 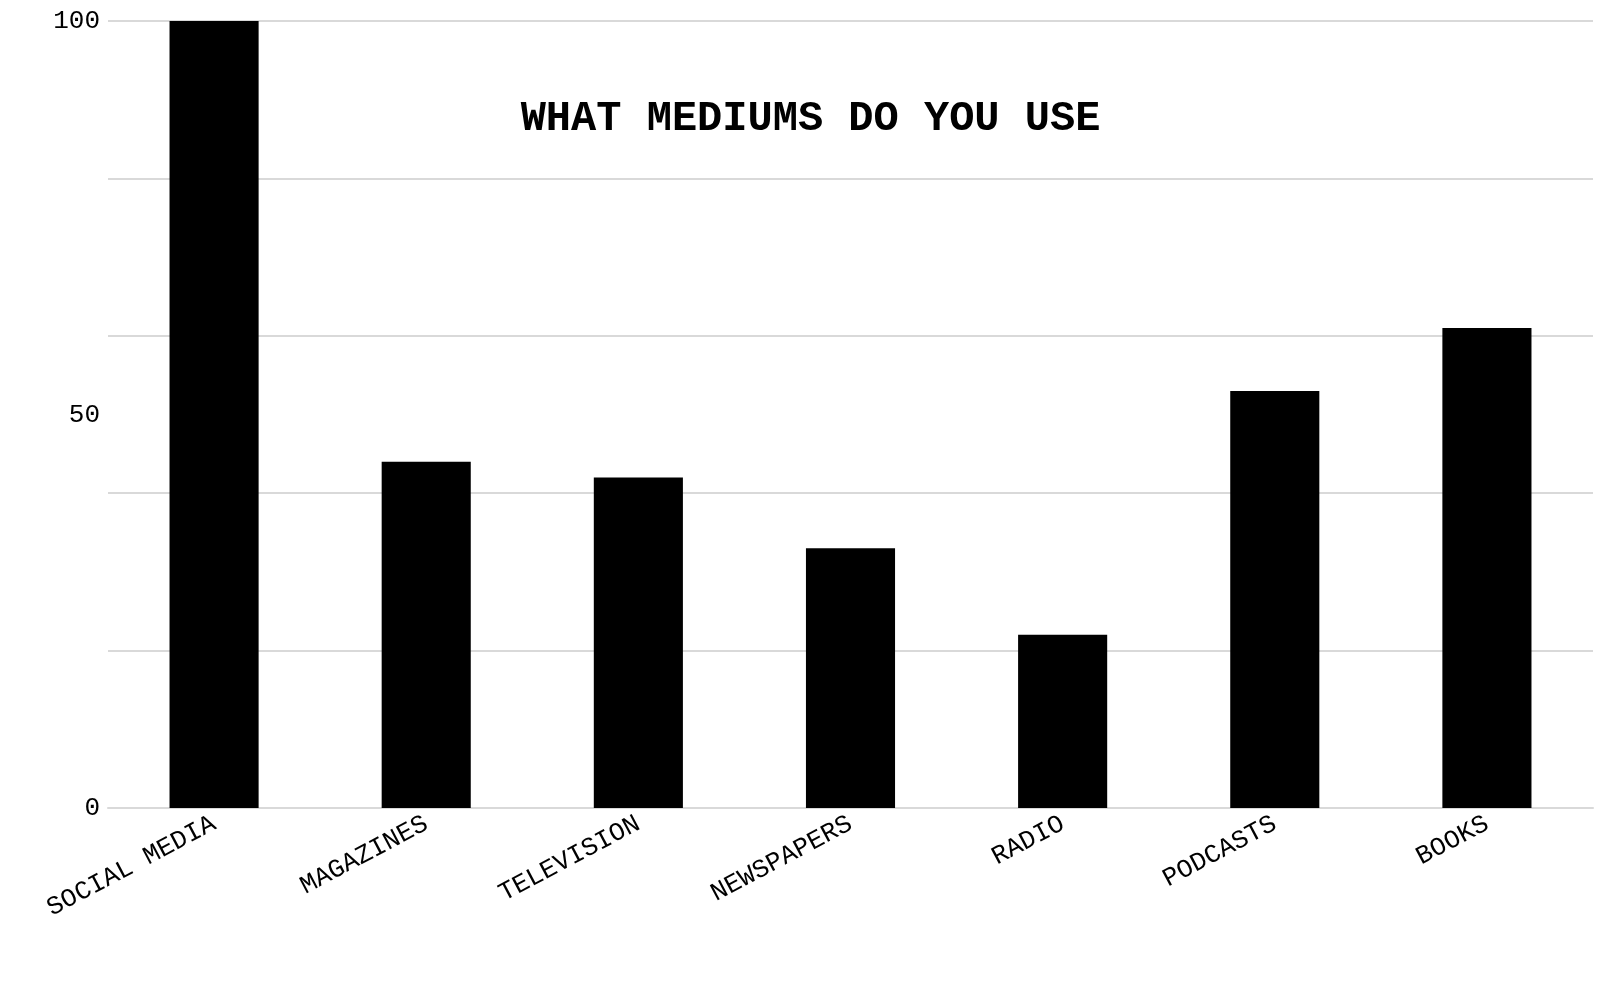 I want to click on y-tick-label: 100, so click(x=76, y=21).